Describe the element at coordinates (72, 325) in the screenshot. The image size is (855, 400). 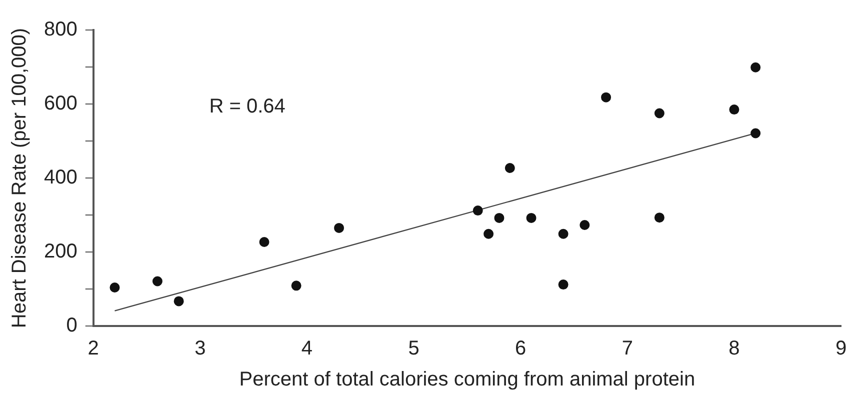
I see `y-tick-label: 0` at that location.